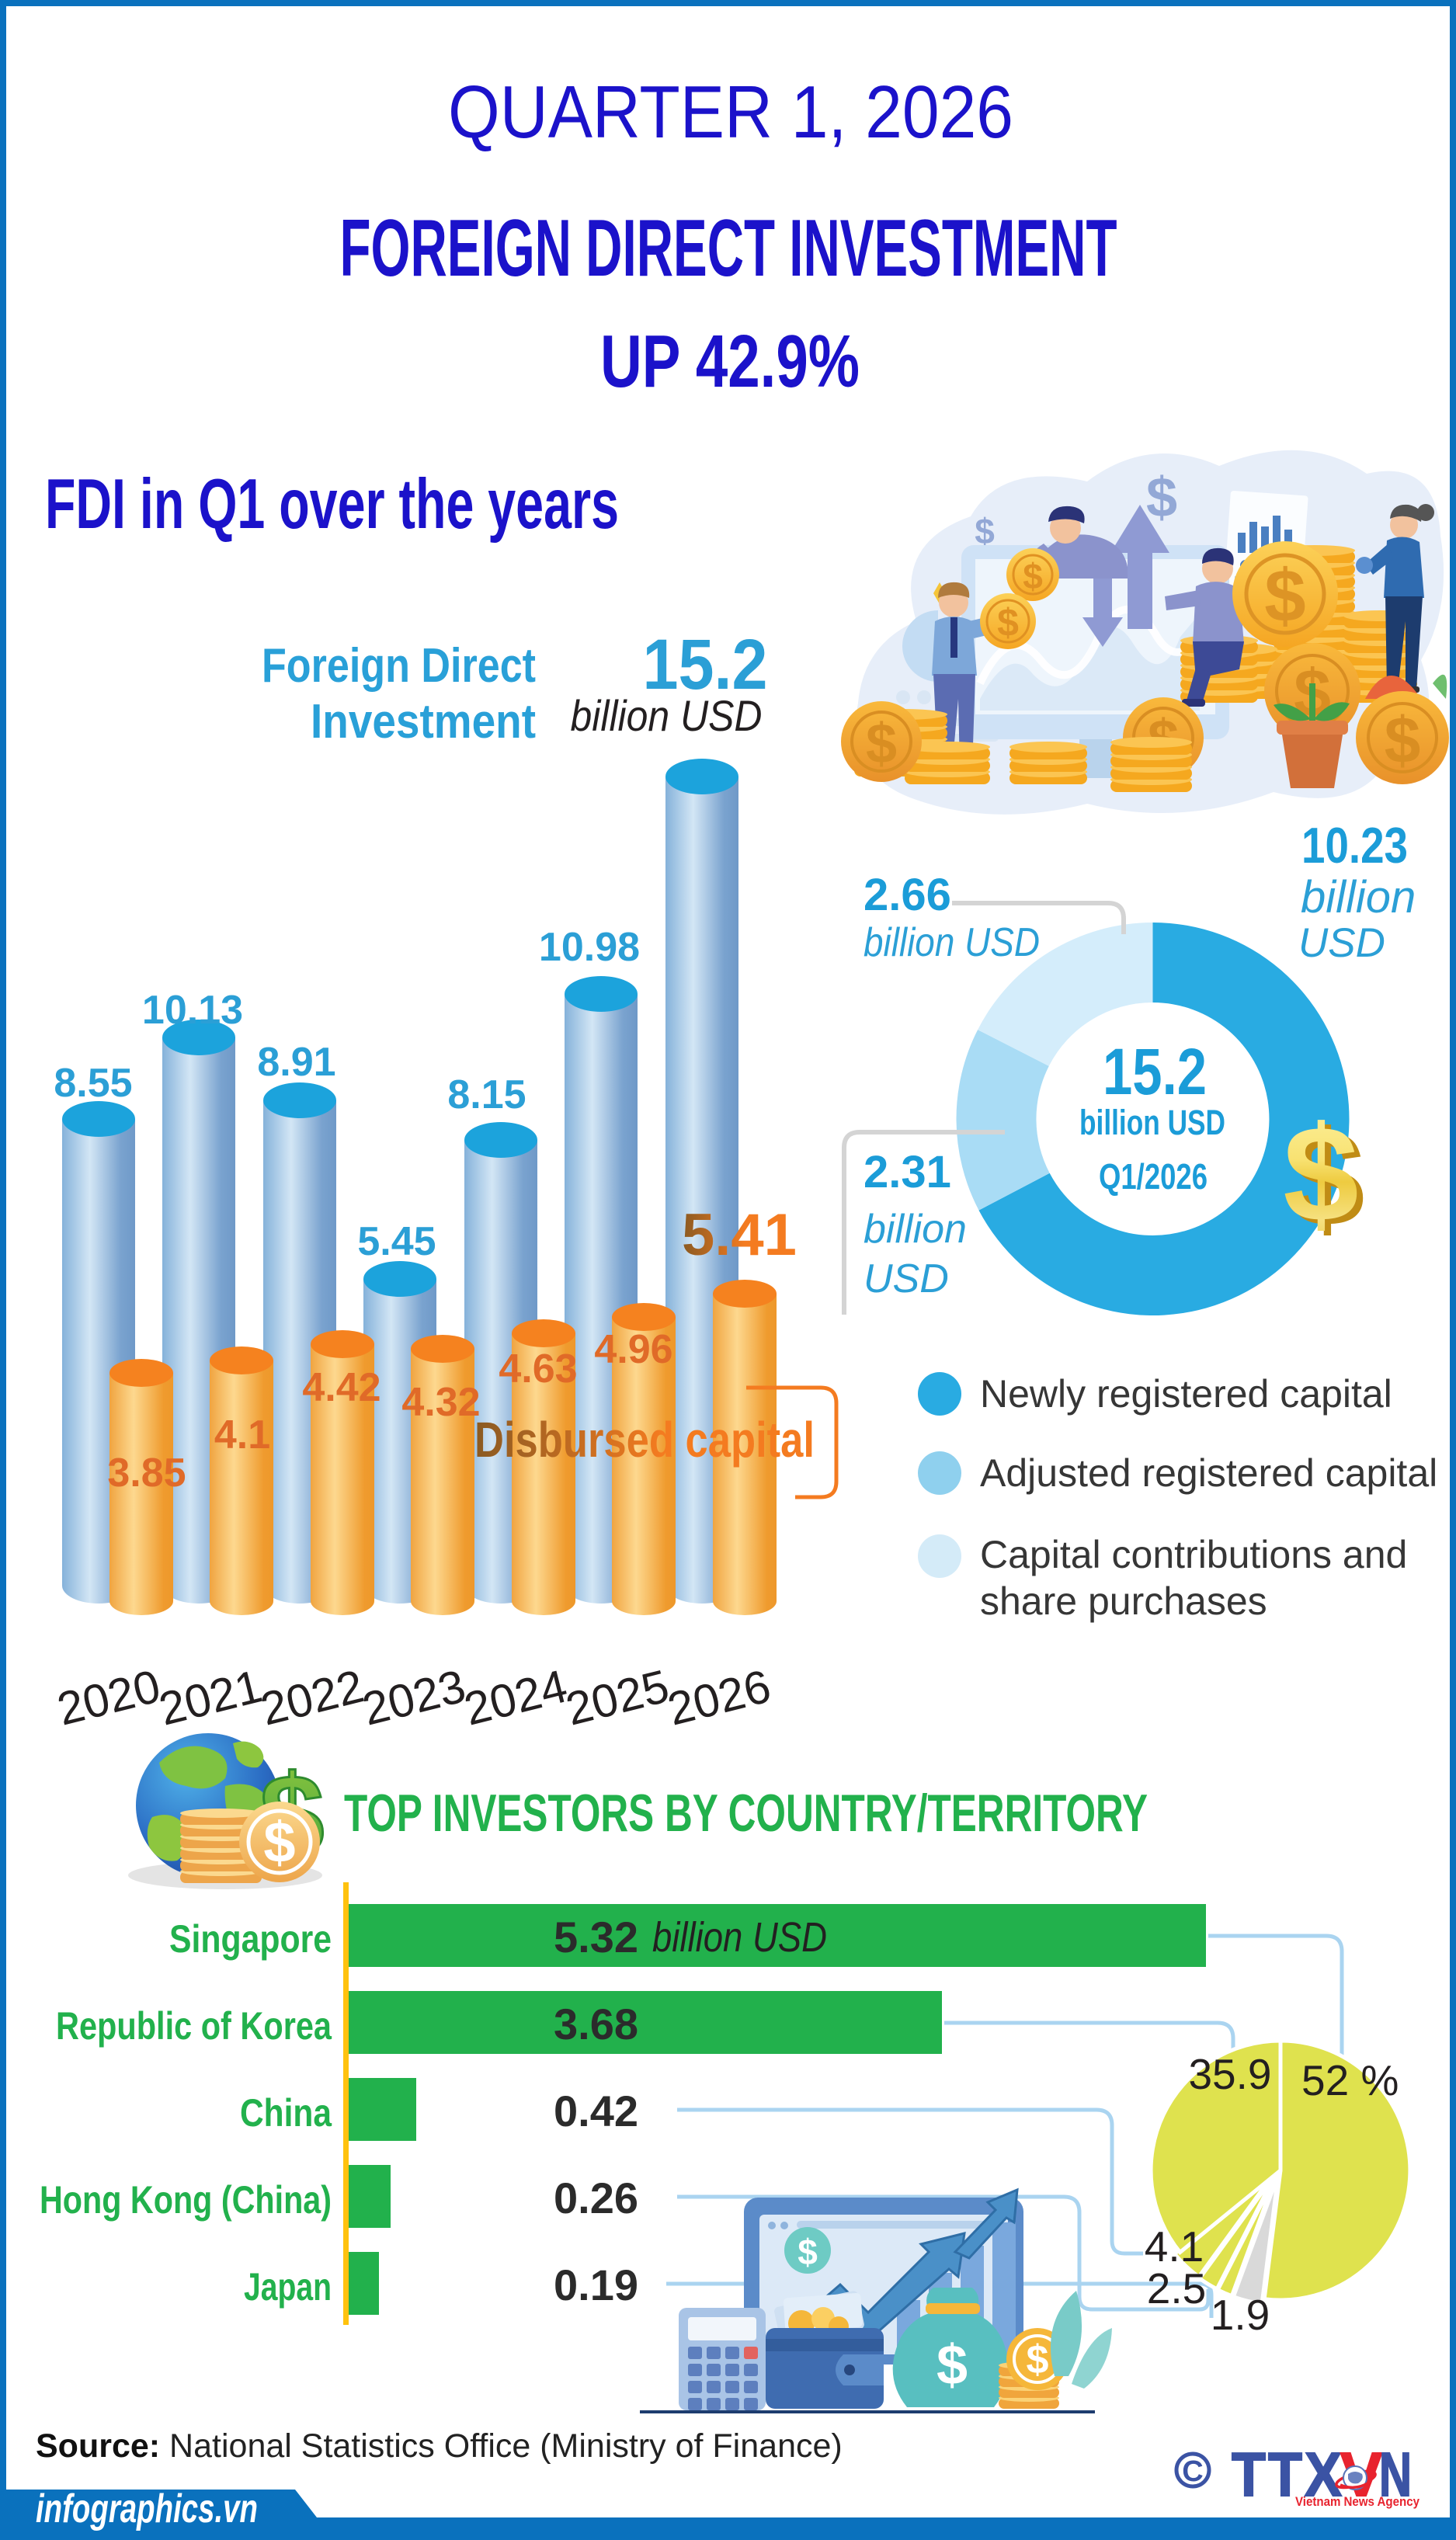 Image resolution: width=1456 pixels, height=2540 pixels. Describe the element at coordinates (739, 1235) in the screenshot. I see `svg-text: 5.41` at that location.